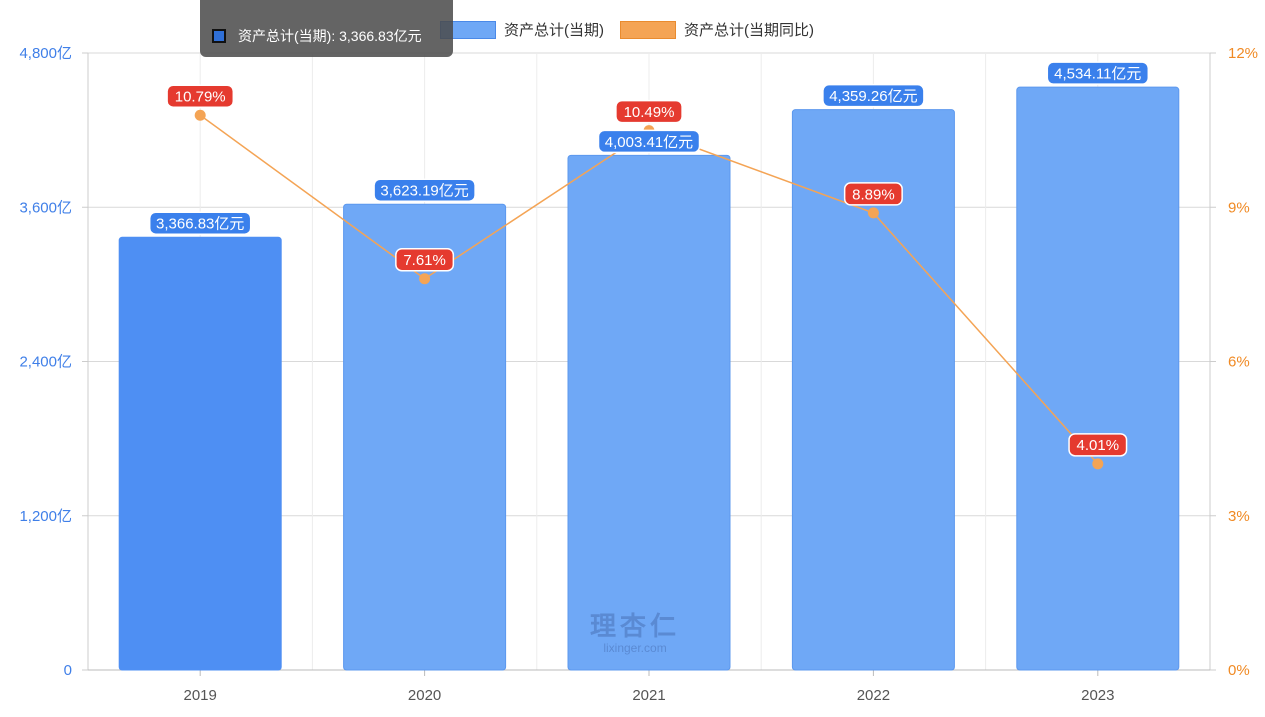 This screenshot has height=717, width=1265. I want to click on y-left-tick-label: 2,400亿, so click(45, 362).